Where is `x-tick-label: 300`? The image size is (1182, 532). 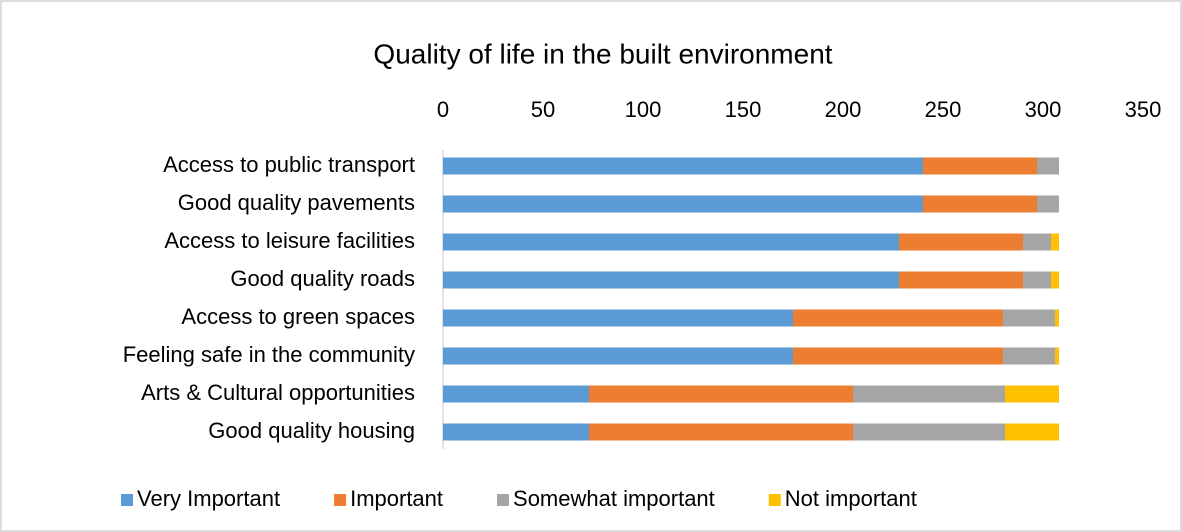
x-tick-label: 300 is located at coordinates (1043, 109).